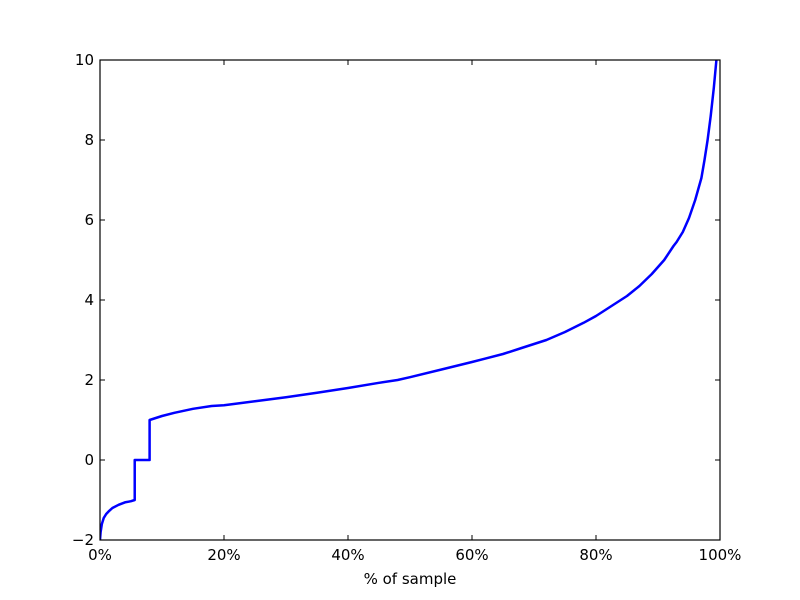 Image resolution: width=800 pixels, height=600 pixels. What do you see at coordinates (89, 460) in the screenshot?
I see `y-tick-label: 0` at bounding box center [89, 460].